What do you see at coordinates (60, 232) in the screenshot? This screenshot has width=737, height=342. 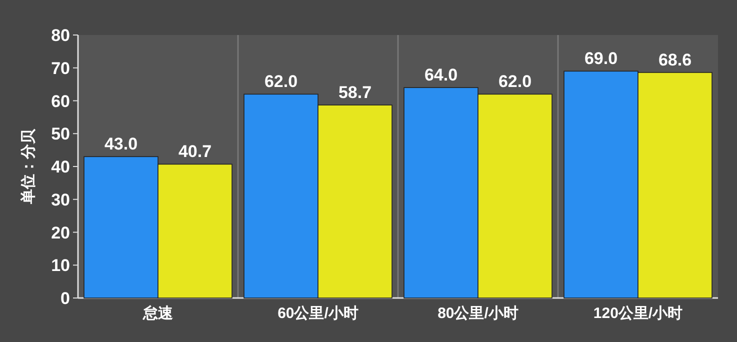 I see `y-tick-label: 20` at bounding box center [60, 232].